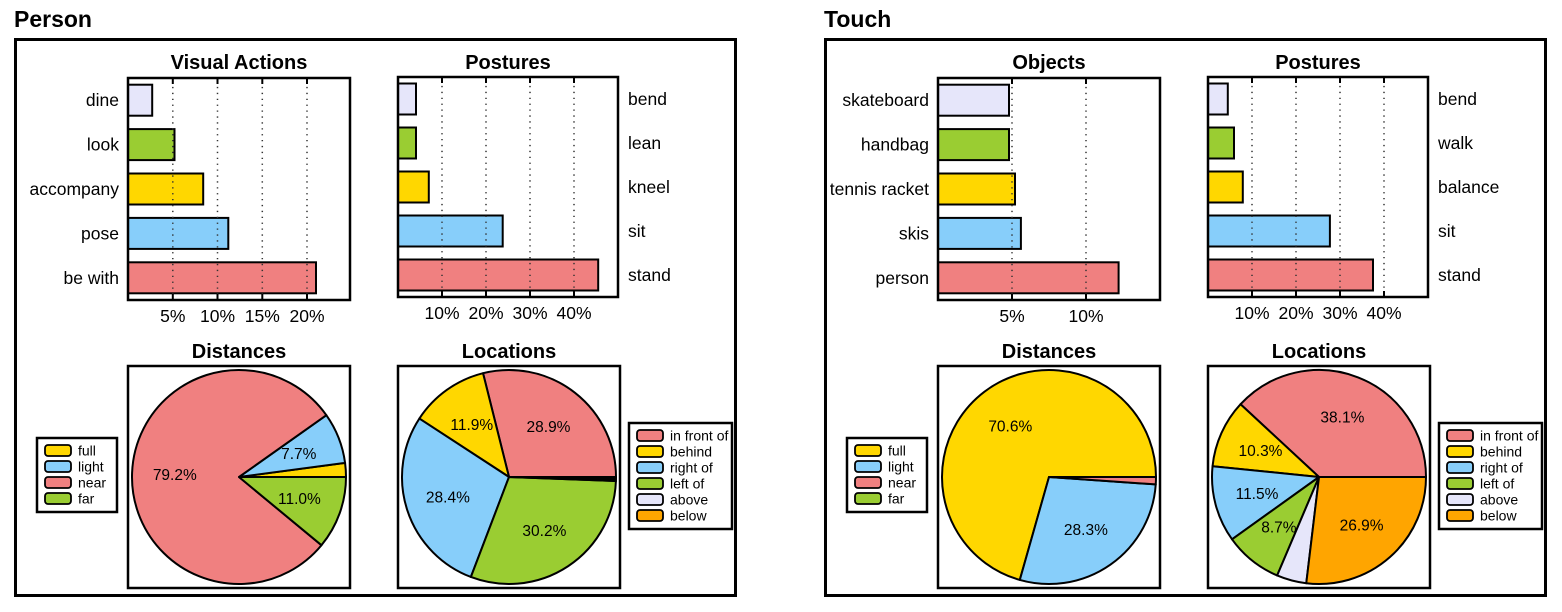 This screenshot has height=612, width=1562. I want to click on legend-label-full: full, so click(87, 451).